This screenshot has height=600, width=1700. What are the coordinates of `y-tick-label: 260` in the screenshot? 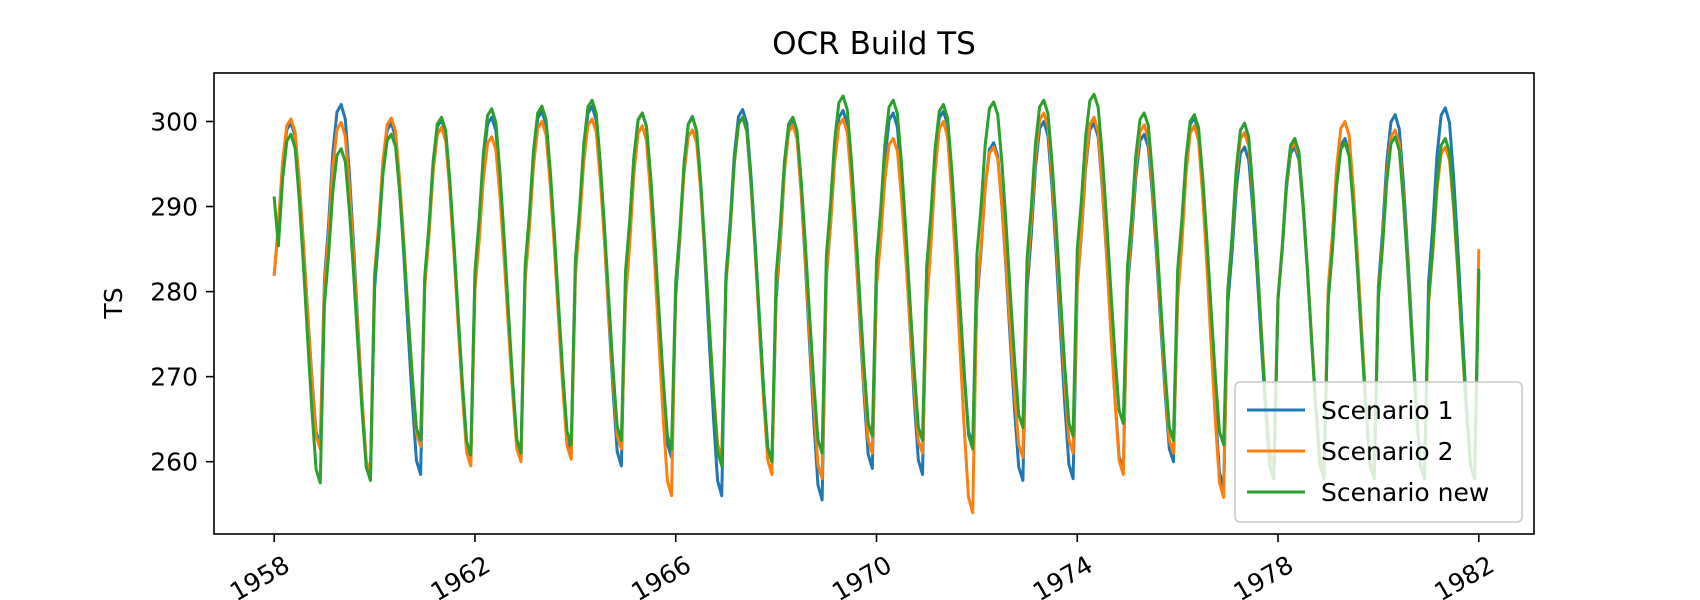 It's located at (174, 462).